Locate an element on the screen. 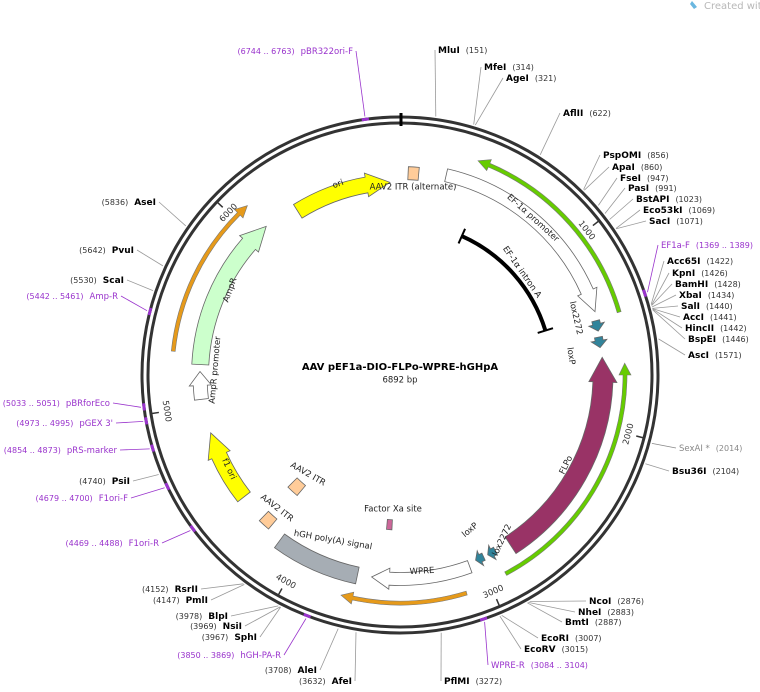  feature-label: loxP is located at coordinates (470, 530).